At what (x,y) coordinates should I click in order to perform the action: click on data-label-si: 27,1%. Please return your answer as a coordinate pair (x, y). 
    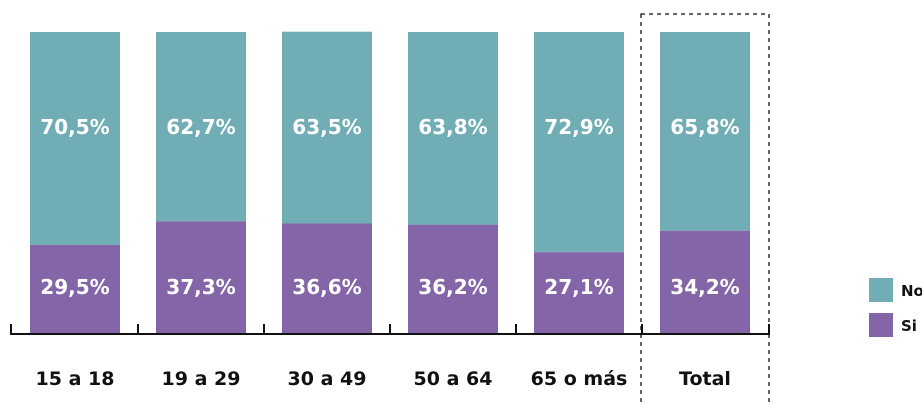
    Looking at the image, I should click on (578, 287).